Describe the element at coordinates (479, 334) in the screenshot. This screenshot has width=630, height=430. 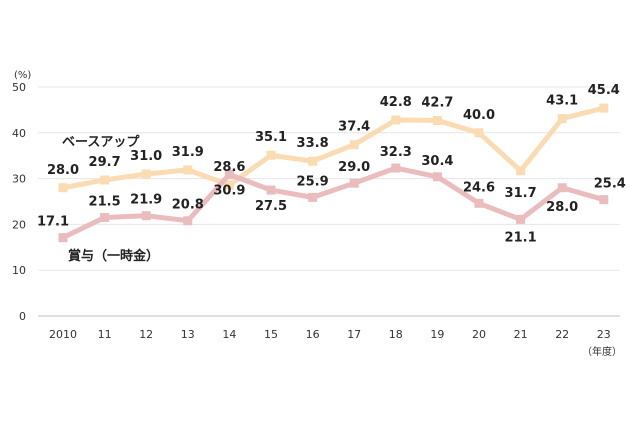
I see `x-tick-label: 20` at that location.